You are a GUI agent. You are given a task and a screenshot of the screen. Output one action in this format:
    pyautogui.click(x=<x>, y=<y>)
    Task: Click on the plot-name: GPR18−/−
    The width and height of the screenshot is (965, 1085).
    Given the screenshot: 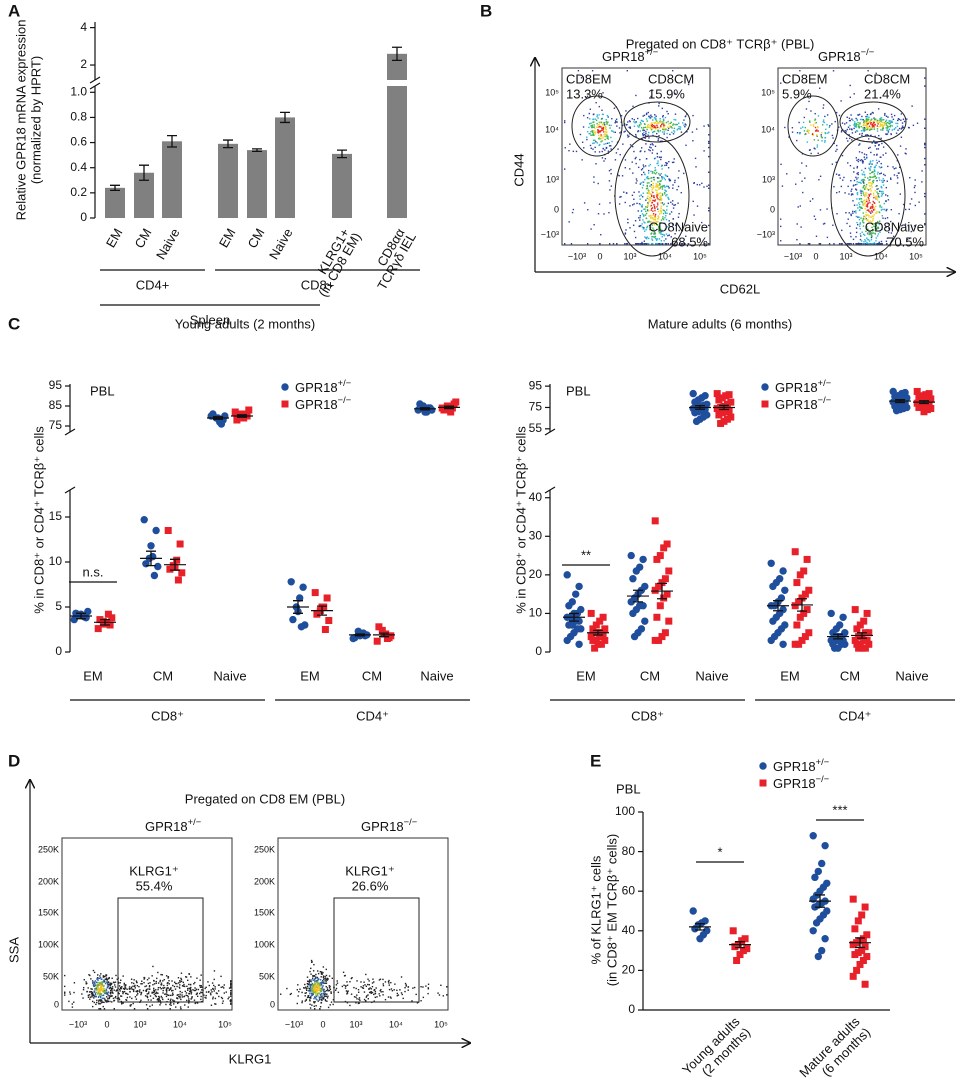 What is the action you would take?
    pyautogui.click(x=846, y=55)
    